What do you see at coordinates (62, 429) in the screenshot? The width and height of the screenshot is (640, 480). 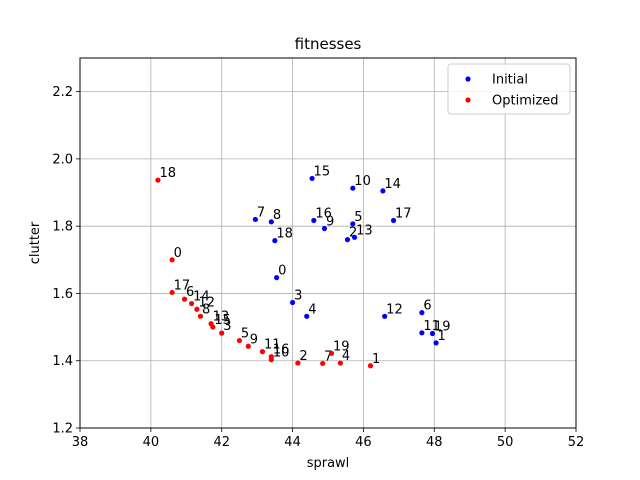 I see `y-tick-label: 1.2` at bounding box center [62, 429].